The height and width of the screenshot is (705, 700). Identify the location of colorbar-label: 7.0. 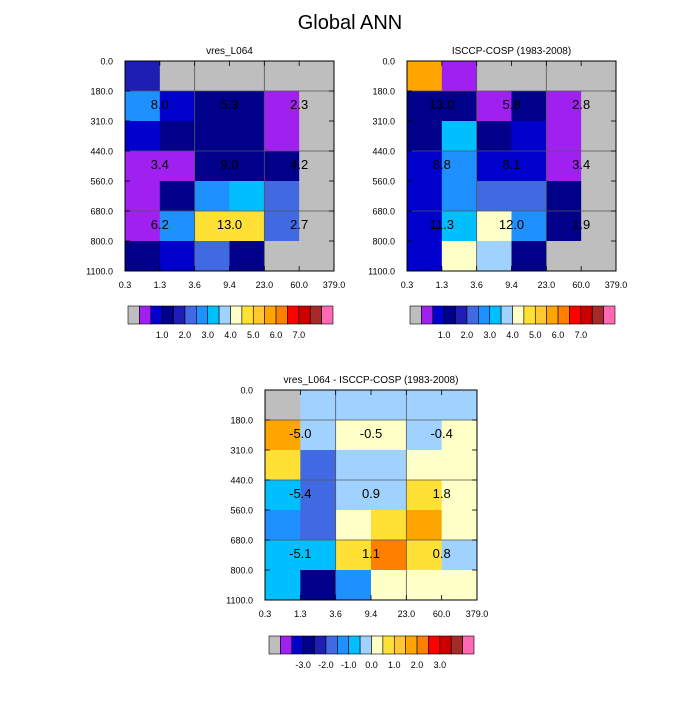
(299, 335).